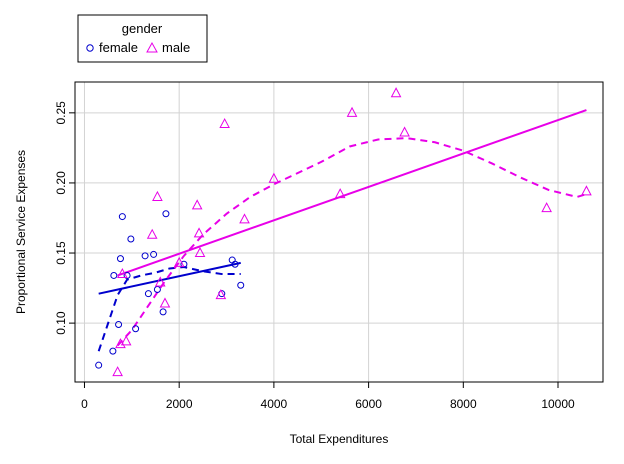  What do you see at coordinates (118, 47) in the screenshot?
I see `legend-female-label: female` at bounding box center [118, 47].